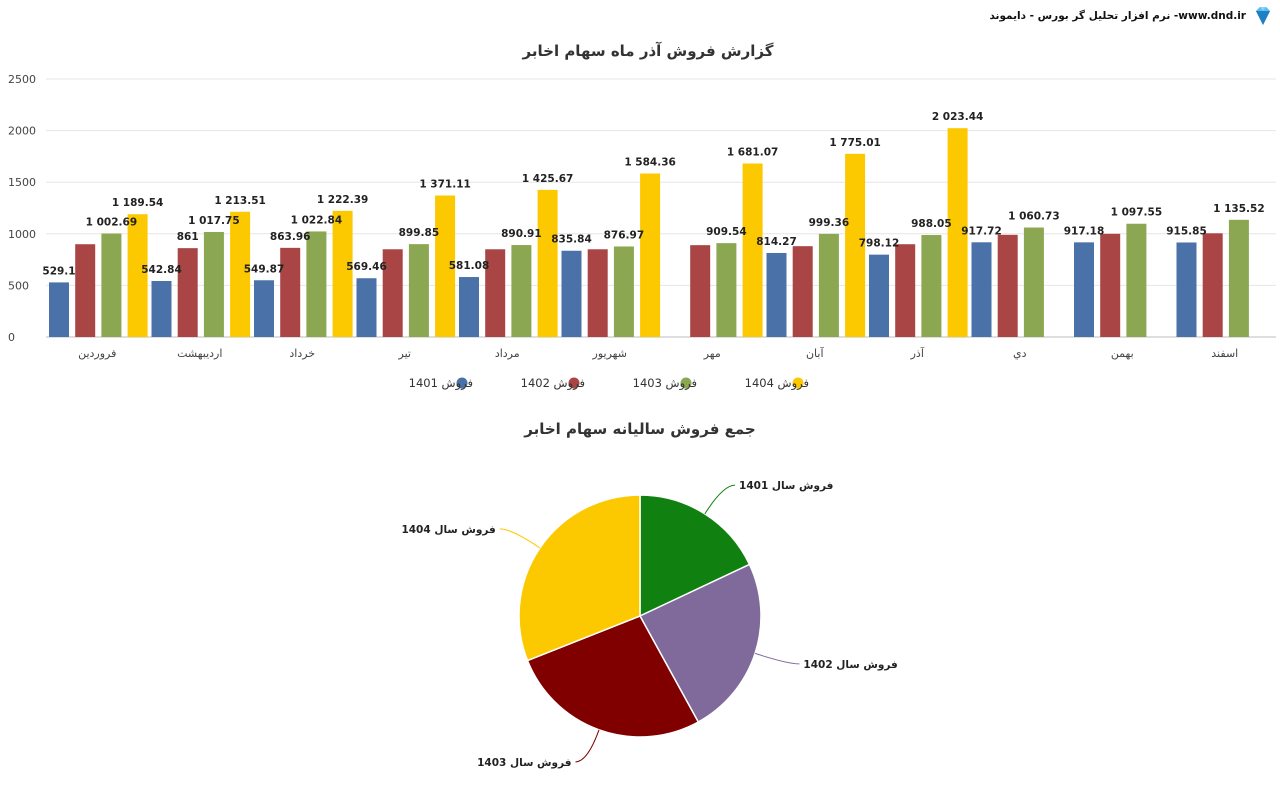 The width and height of the screenshot is (1280, 790). I want to click on bar-value-label: 814.27, so click(776, 242).